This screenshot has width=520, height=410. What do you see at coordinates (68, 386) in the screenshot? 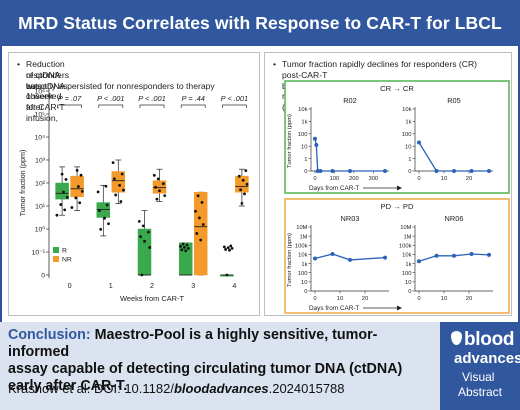
I see `conclusion-line: early after CAR-T.` at bounding box center [68, 386].